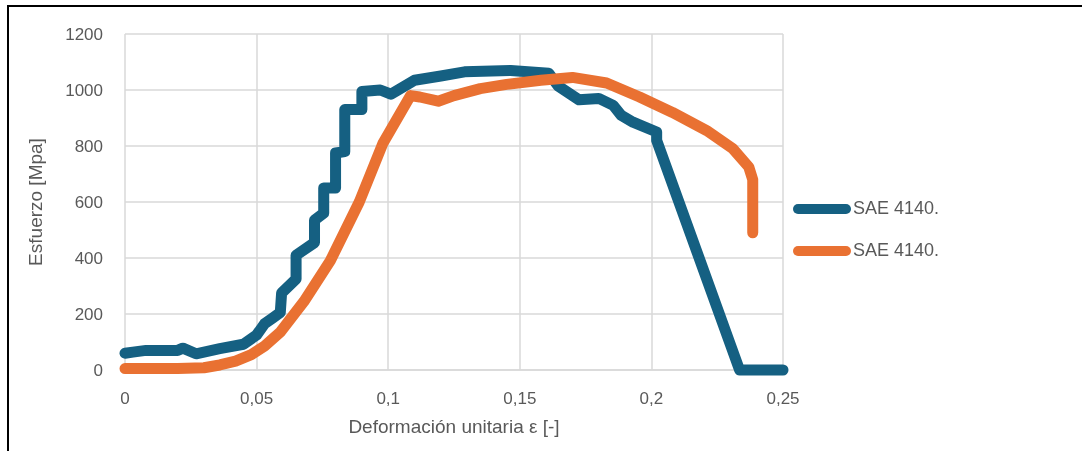 This screenshot has width=1082, height=451. Describe the element at coordinates (88, 314) in the screenshot. I see `y-tick-label: 200` at that location.